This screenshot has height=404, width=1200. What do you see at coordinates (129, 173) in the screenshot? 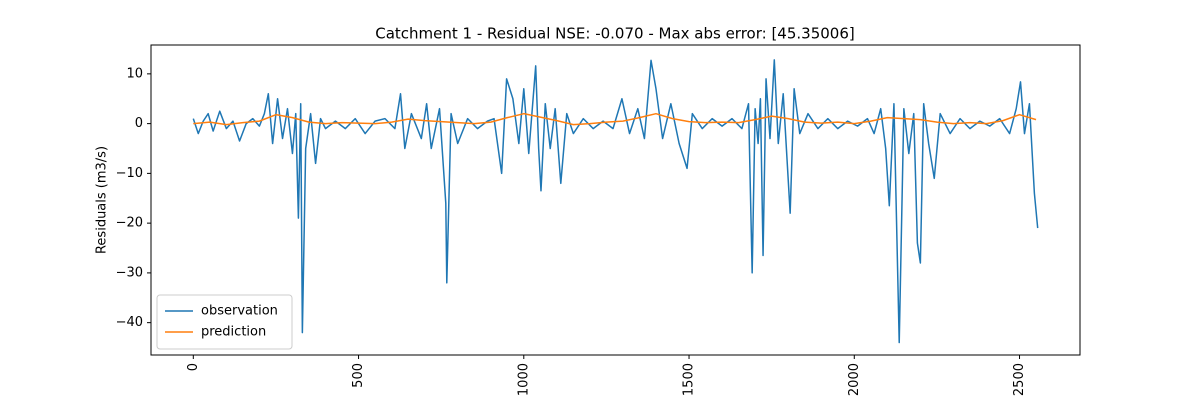
I see `y-tick-label: −10` at bounding box center [129, 173].